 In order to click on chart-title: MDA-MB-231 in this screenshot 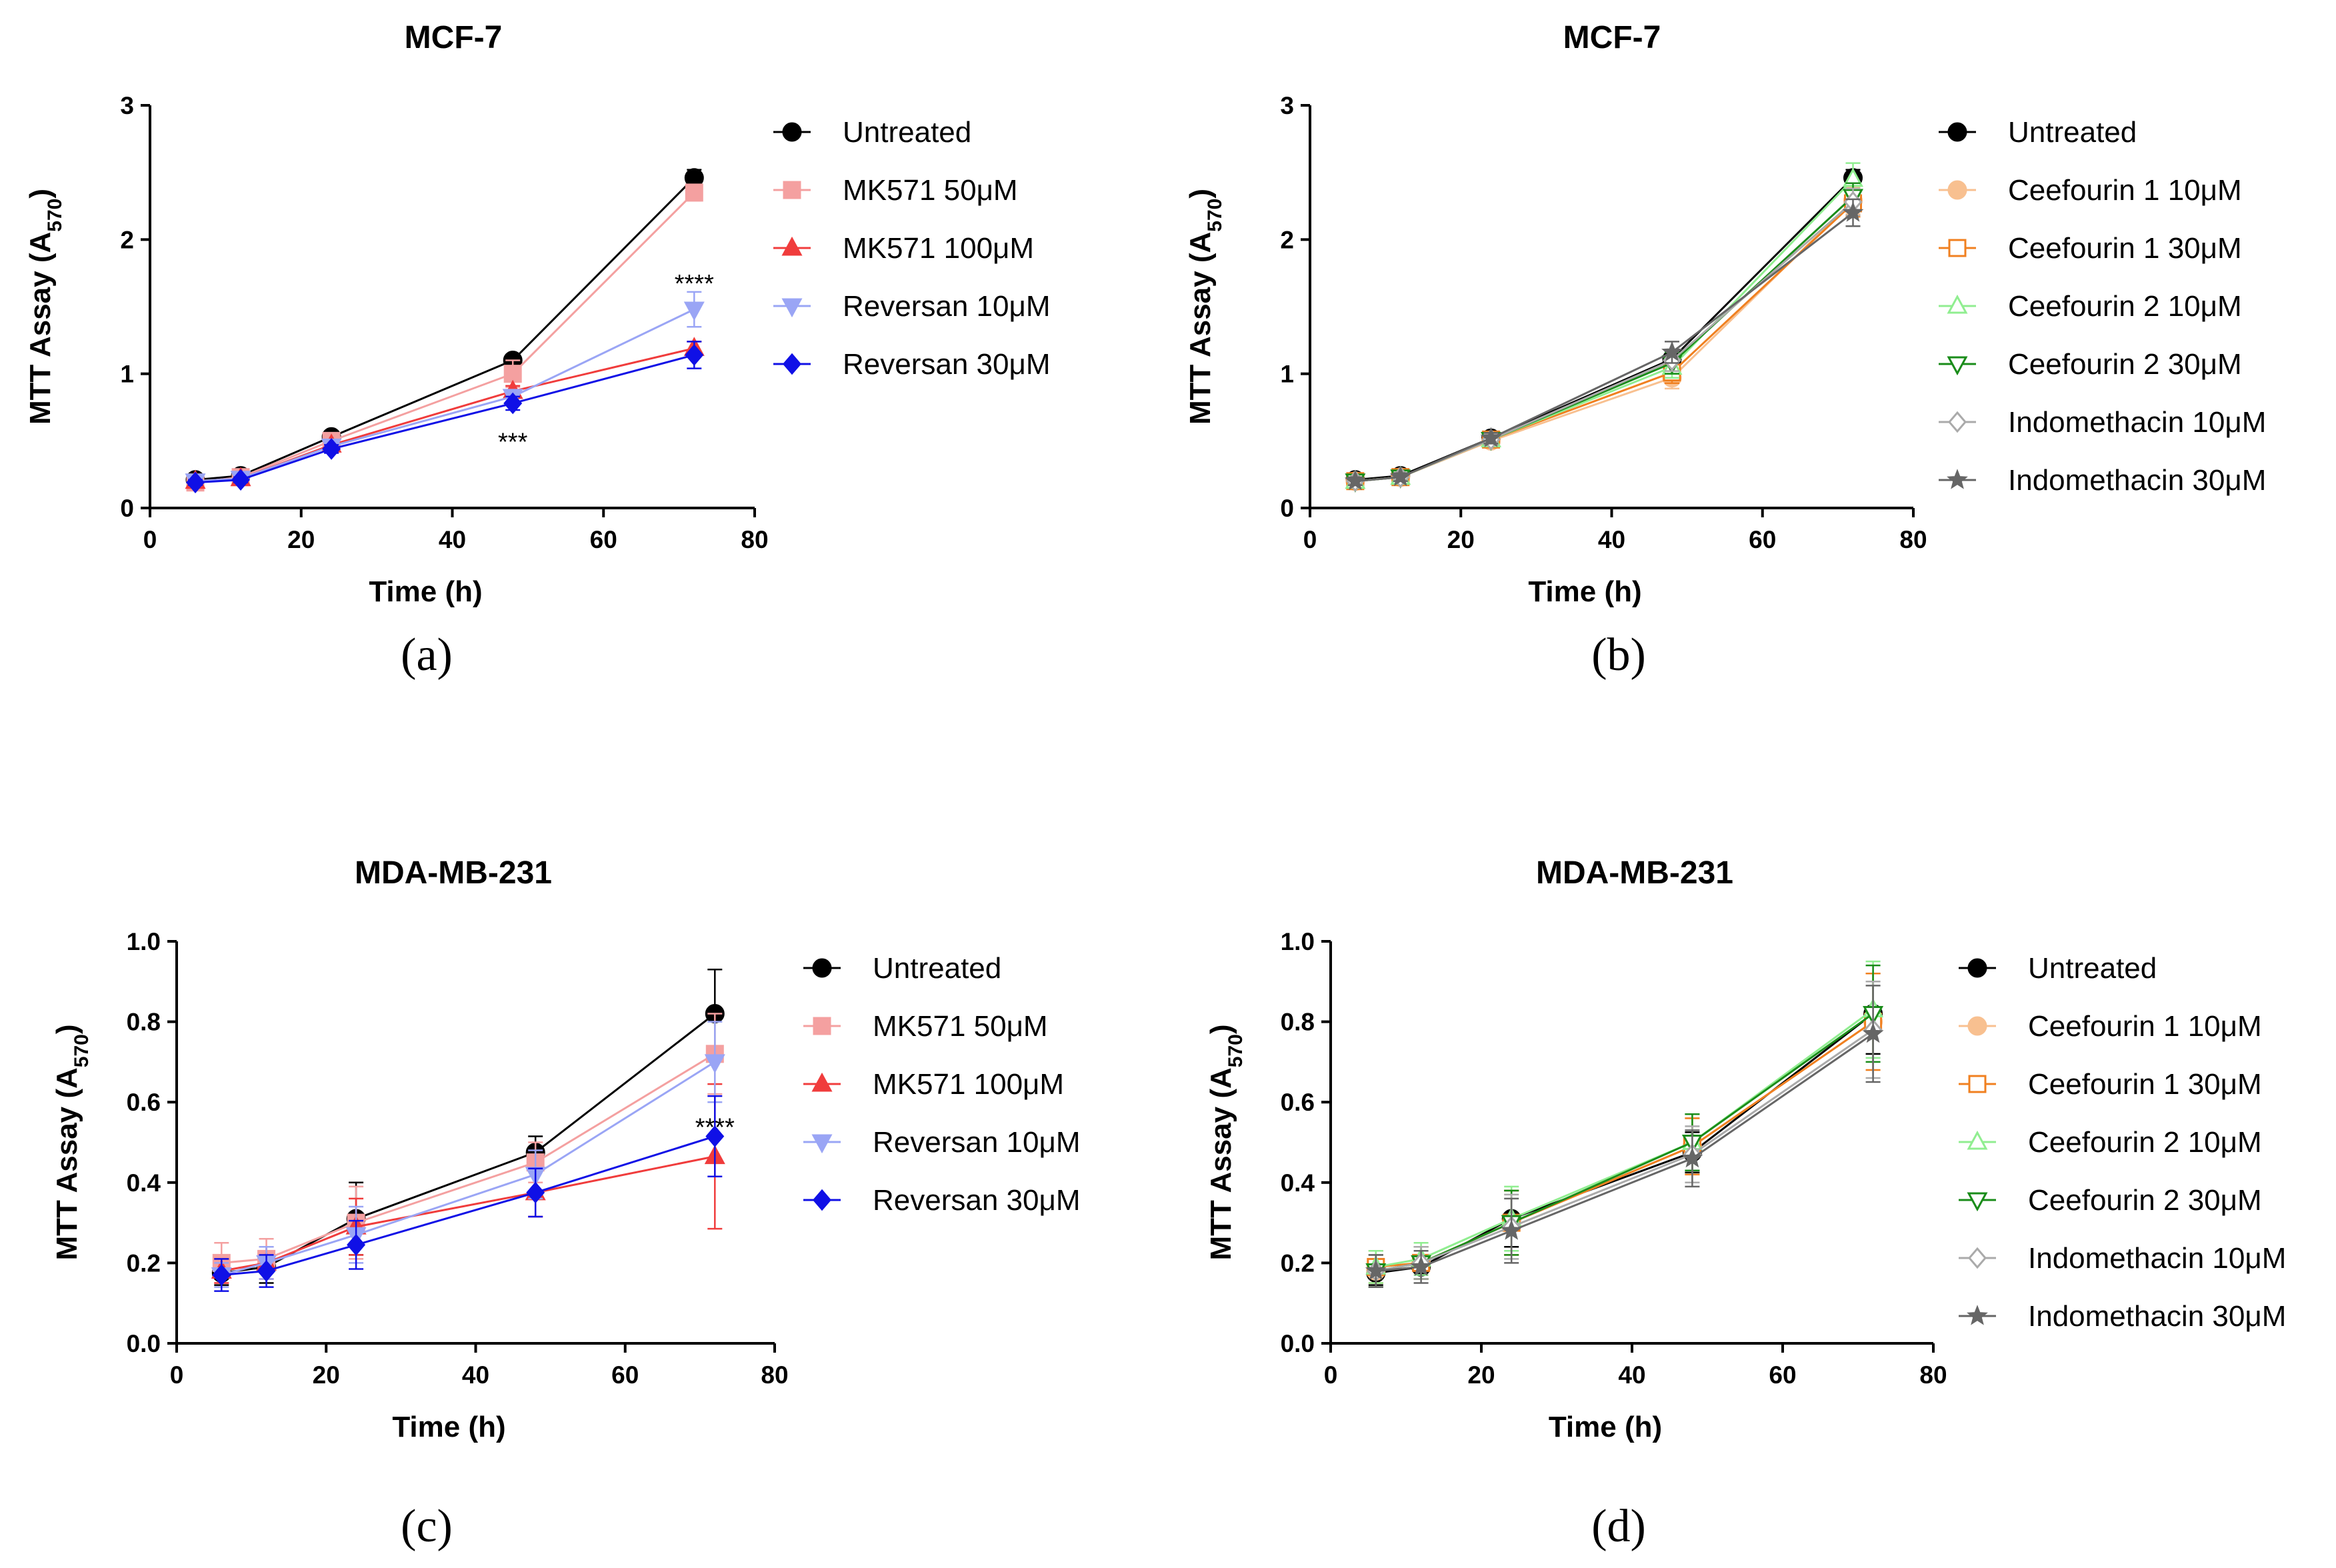, I will do `click(1634, 873)`.